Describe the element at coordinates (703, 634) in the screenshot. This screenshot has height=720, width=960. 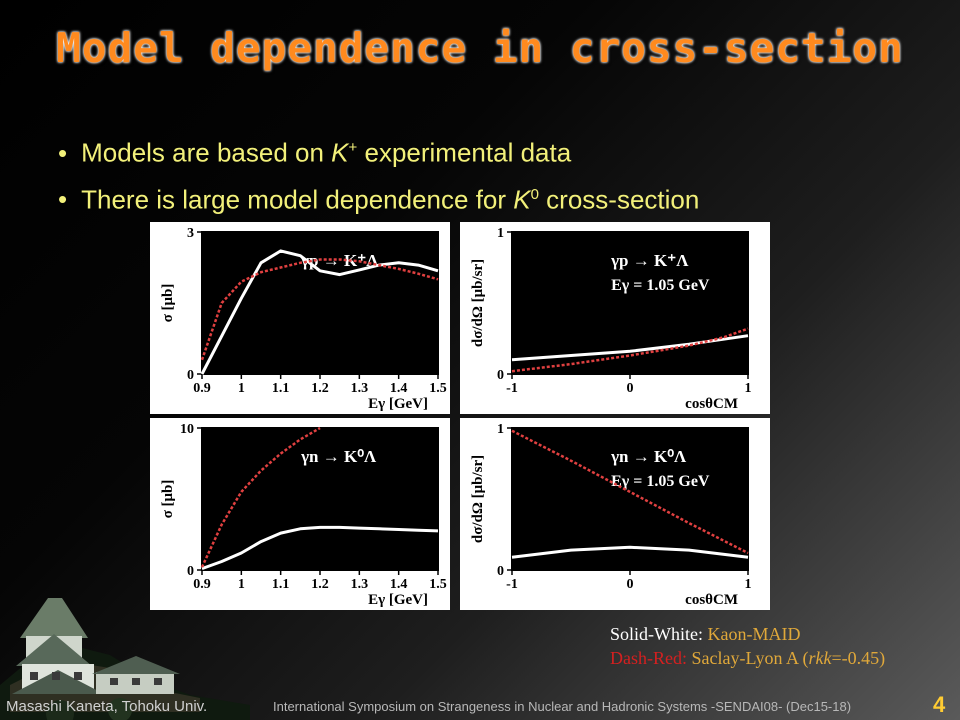
I see `legend-solid-sep: :` at that location.